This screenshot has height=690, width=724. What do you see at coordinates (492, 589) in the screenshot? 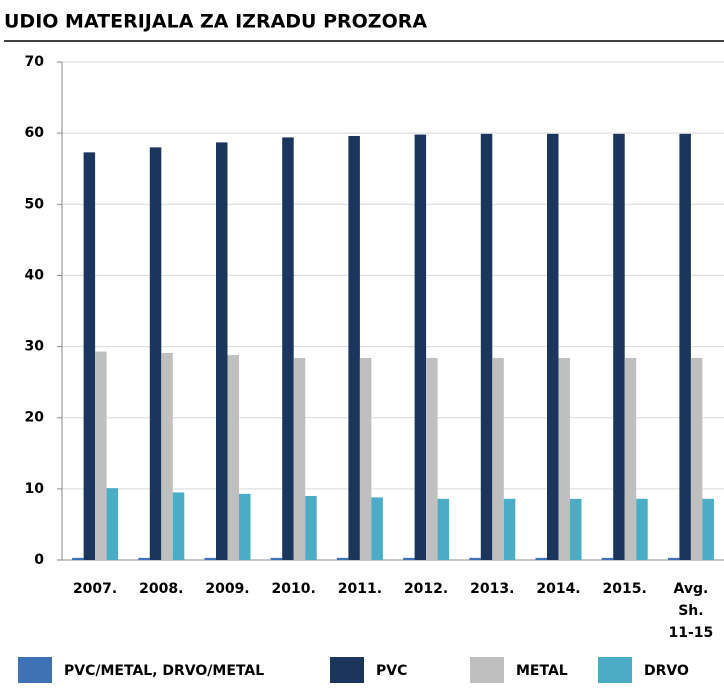
I see `x-tick-label: 2013.` at bounding box center [492, 589].